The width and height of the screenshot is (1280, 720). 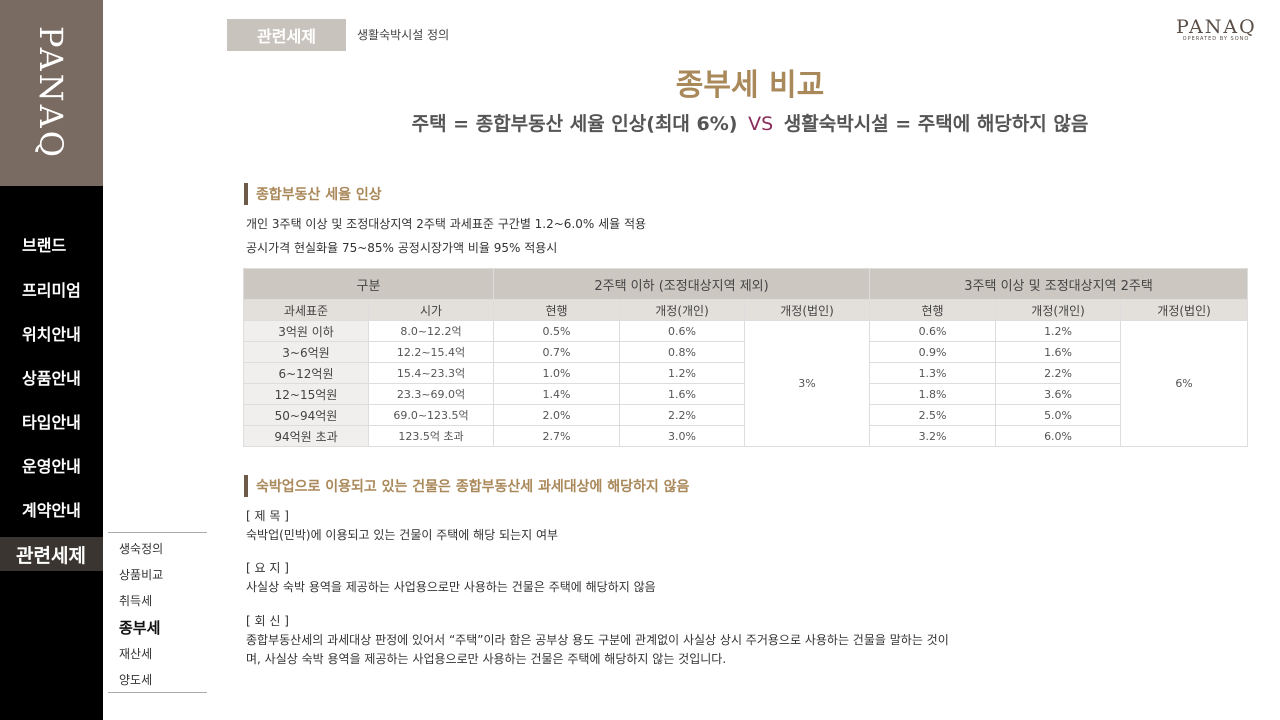 I want to click on page-title: 종부세 비교, so click(x=750, y=85).